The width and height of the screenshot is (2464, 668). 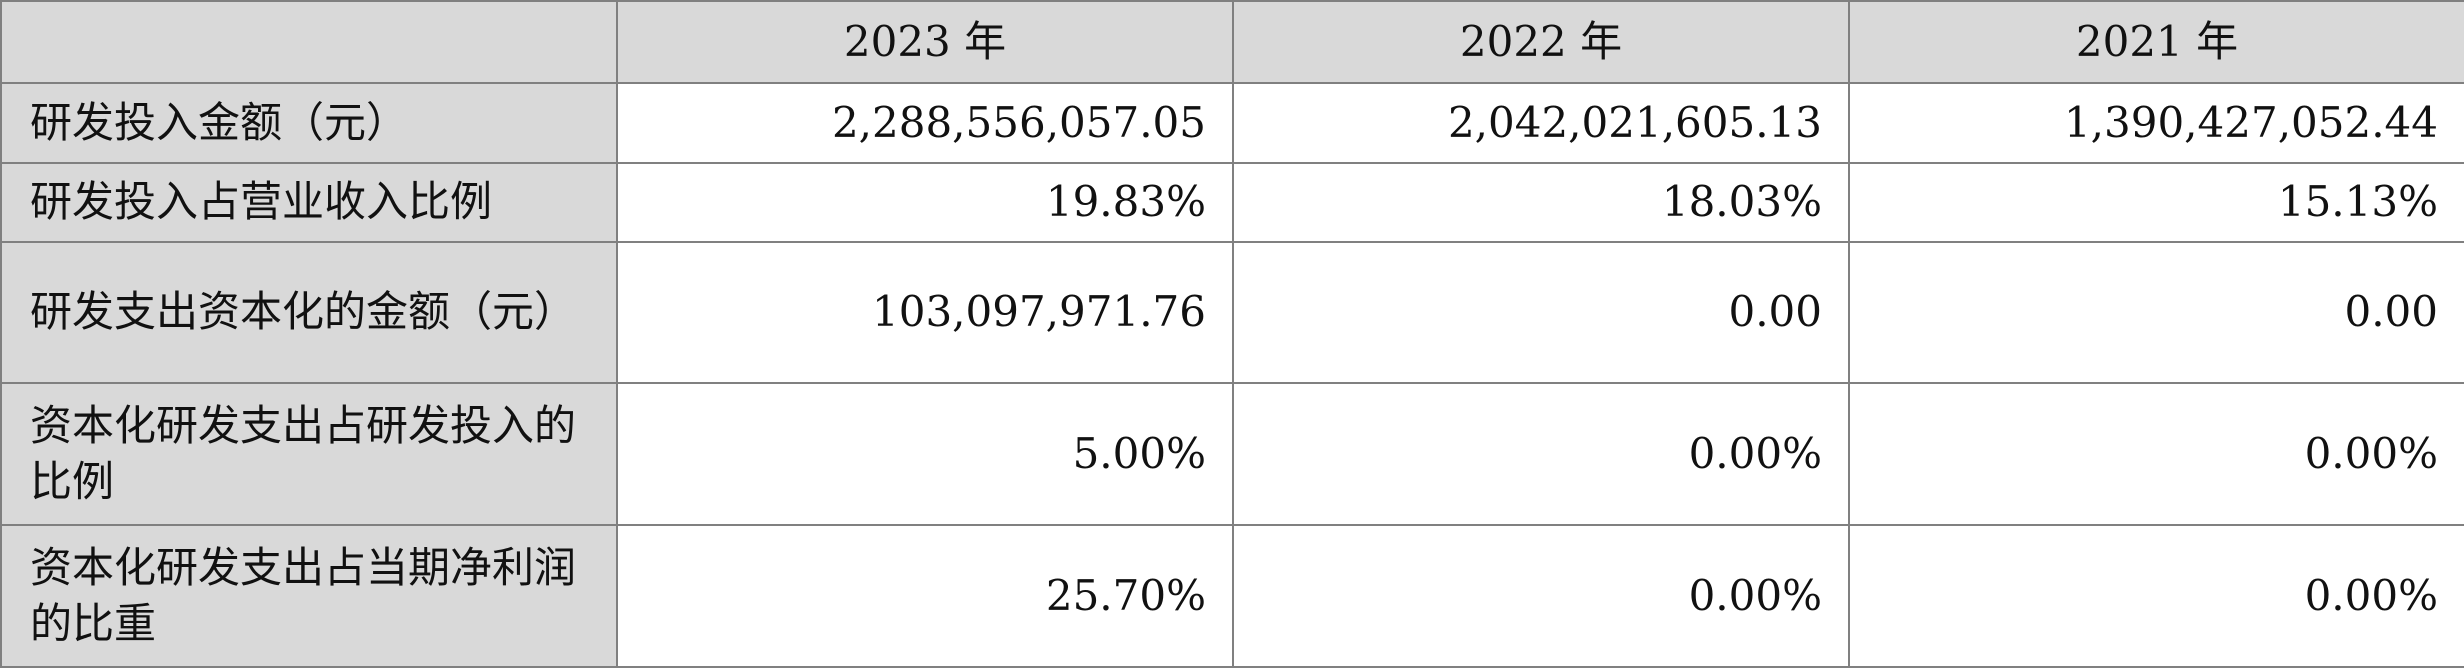 I want to click on year-header: 2022 年, so click(x=1541, y=42).